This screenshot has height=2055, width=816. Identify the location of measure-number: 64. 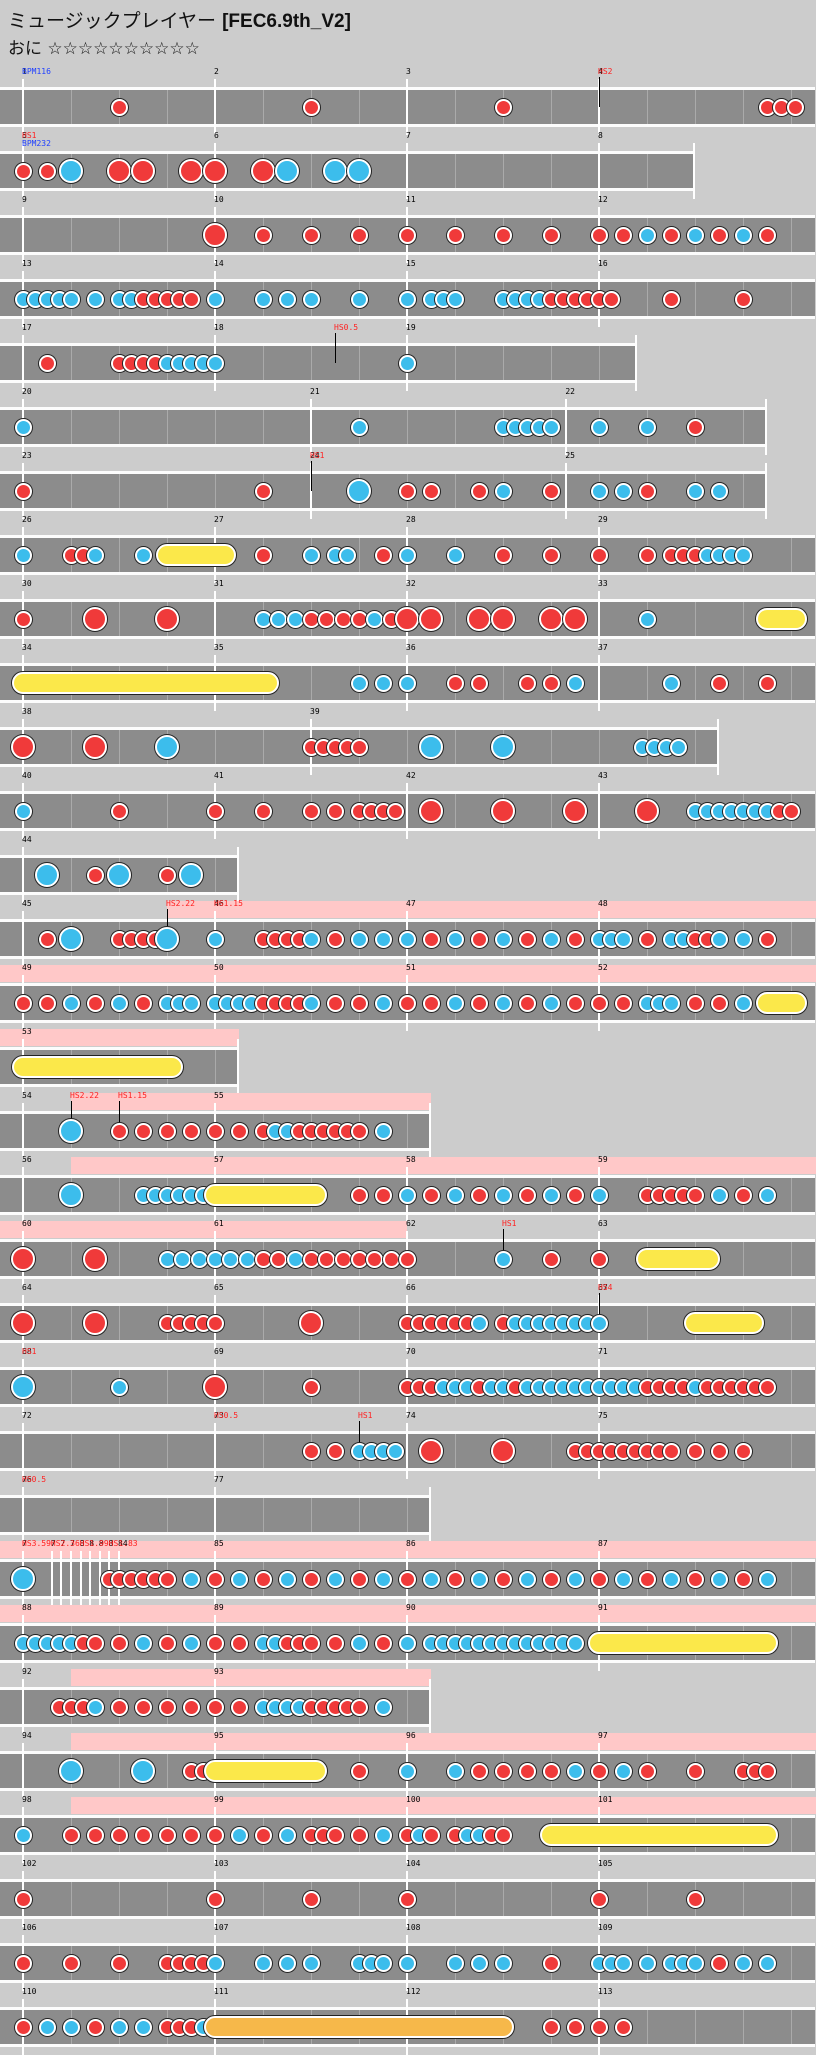
(27, 1287).